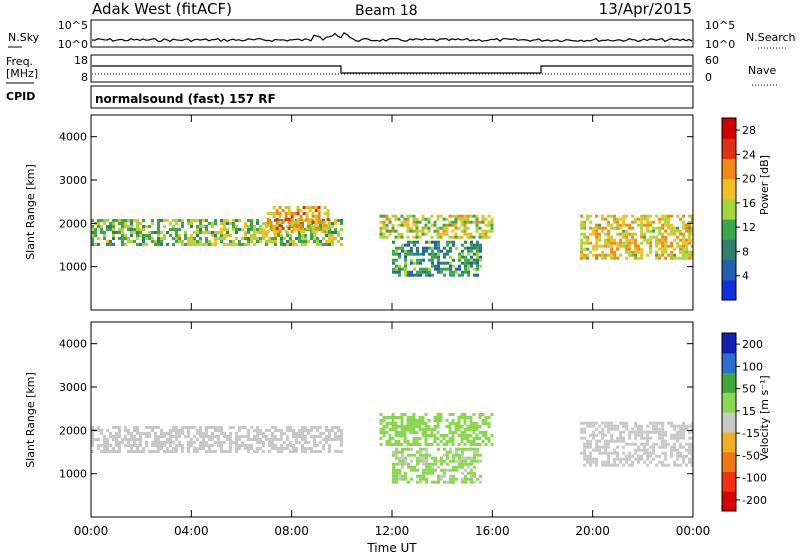 This screenshot has width=800, height=554. What do you see at coordinates (19, 61) in the screenshot?
I see `freq-label-1: Freq.` at bounding box center [19, 61].